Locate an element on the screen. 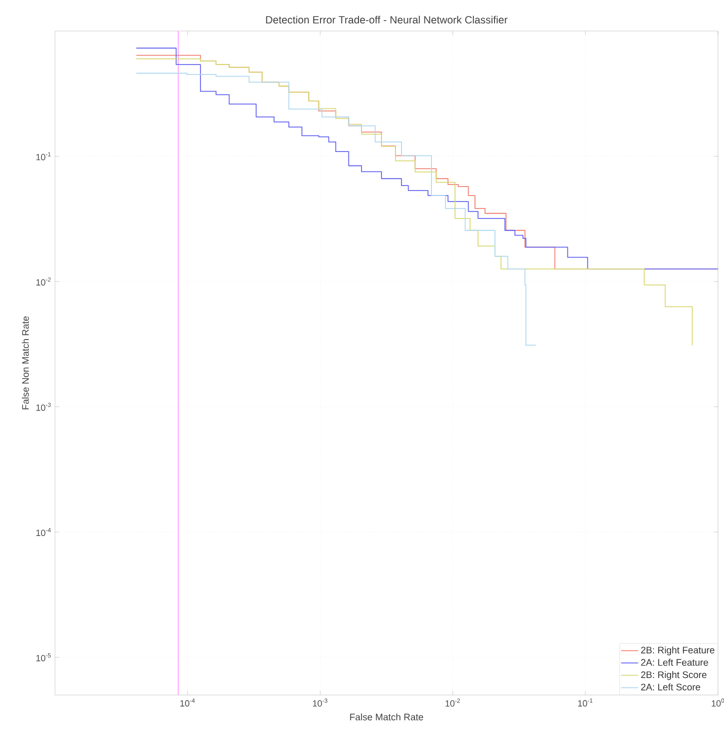  x-axis-title: False Match Rate is located at coordinates (387, 716).